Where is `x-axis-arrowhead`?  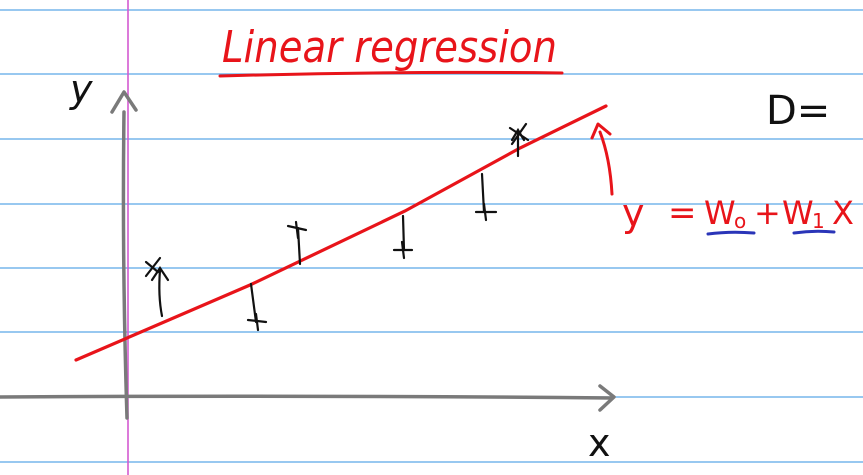
x-axis-arrowhead is located at coordinates (607, 398).